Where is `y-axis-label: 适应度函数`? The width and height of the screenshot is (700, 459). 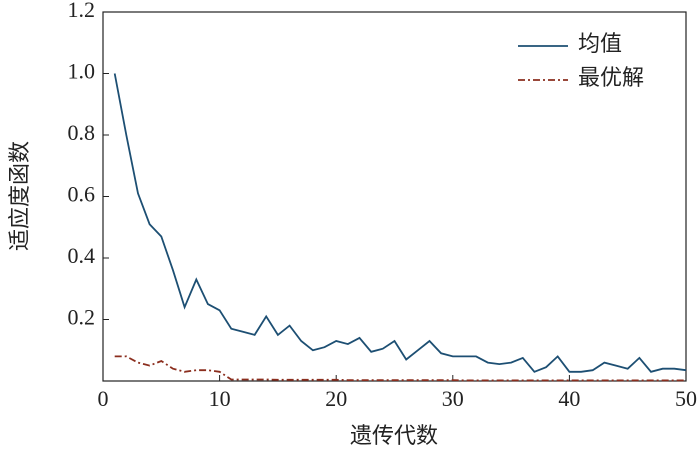
y-axis-label: 适应度函数 is located at coordinates (19, 196).